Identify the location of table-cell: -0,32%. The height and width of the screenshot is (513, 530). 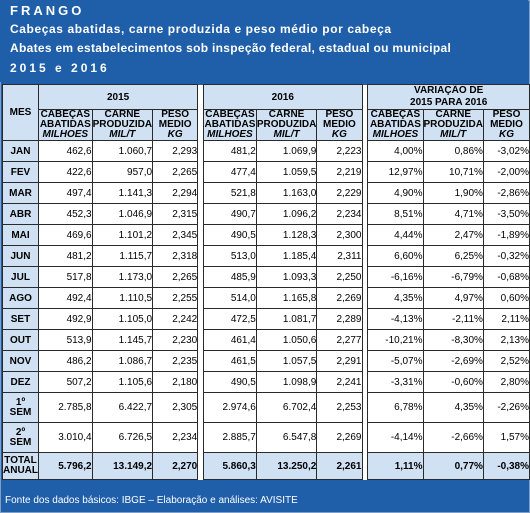
(506, 256).